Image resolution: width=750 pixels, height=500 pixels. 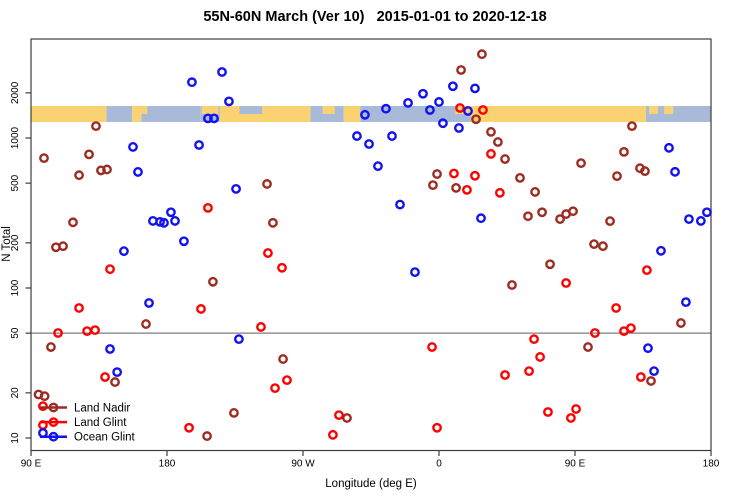 What do you see at coordinates (15, 92) in the screenshot?
I see `y-tick-label: 2000` at bounding box center [15, 92].